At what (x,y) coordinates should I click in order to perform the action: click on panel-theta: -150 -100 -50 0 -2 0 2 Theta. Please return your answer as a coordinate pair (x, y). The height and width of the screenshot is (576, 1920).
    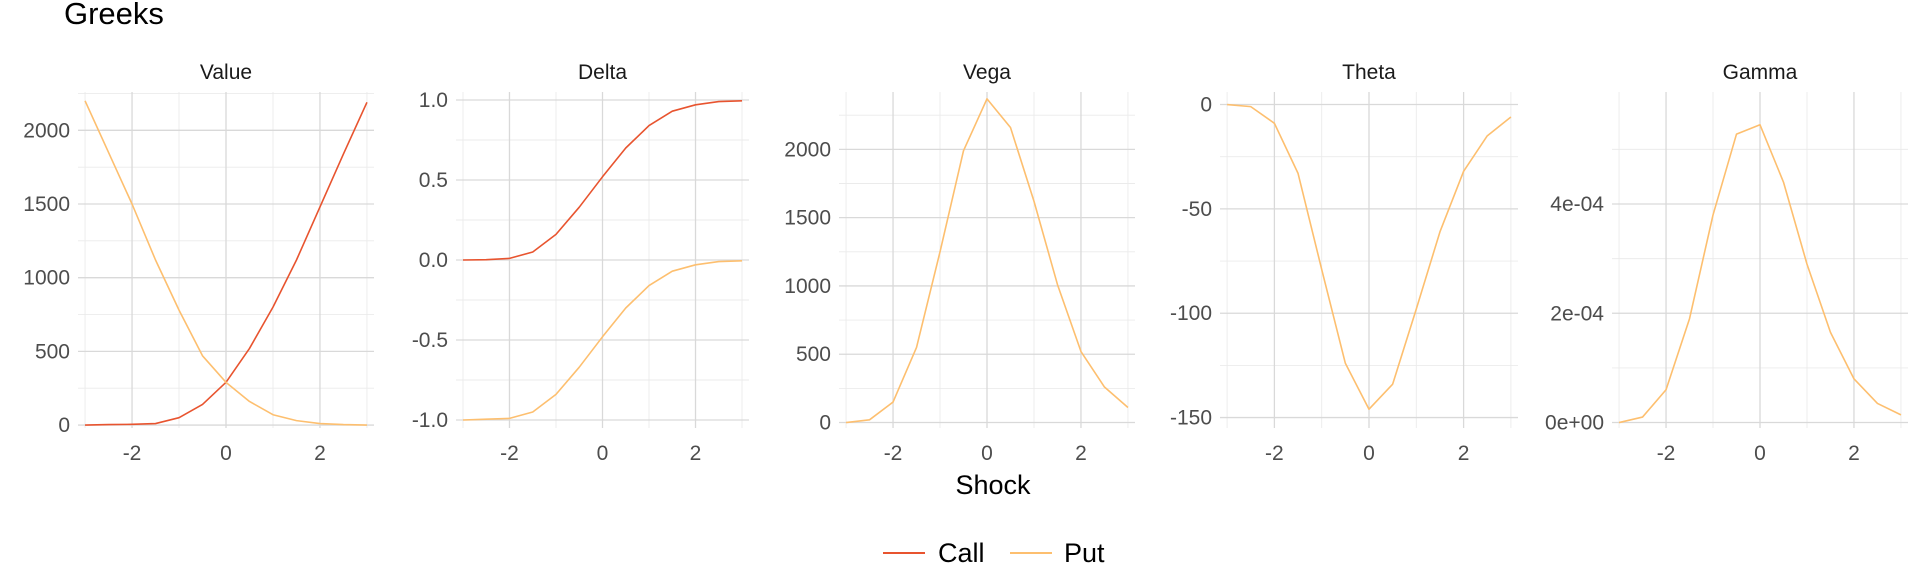
    Looking at the image, I should click on (1344, 263).